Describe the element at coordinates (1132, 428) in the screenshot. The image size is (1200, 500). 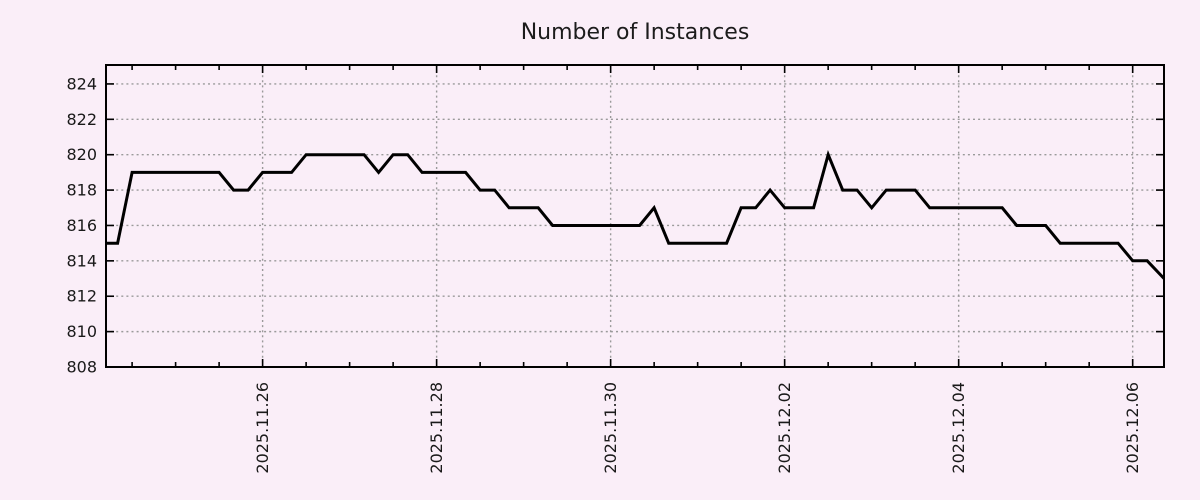
I see `x-tick-label: 2025.12.06` at that location.